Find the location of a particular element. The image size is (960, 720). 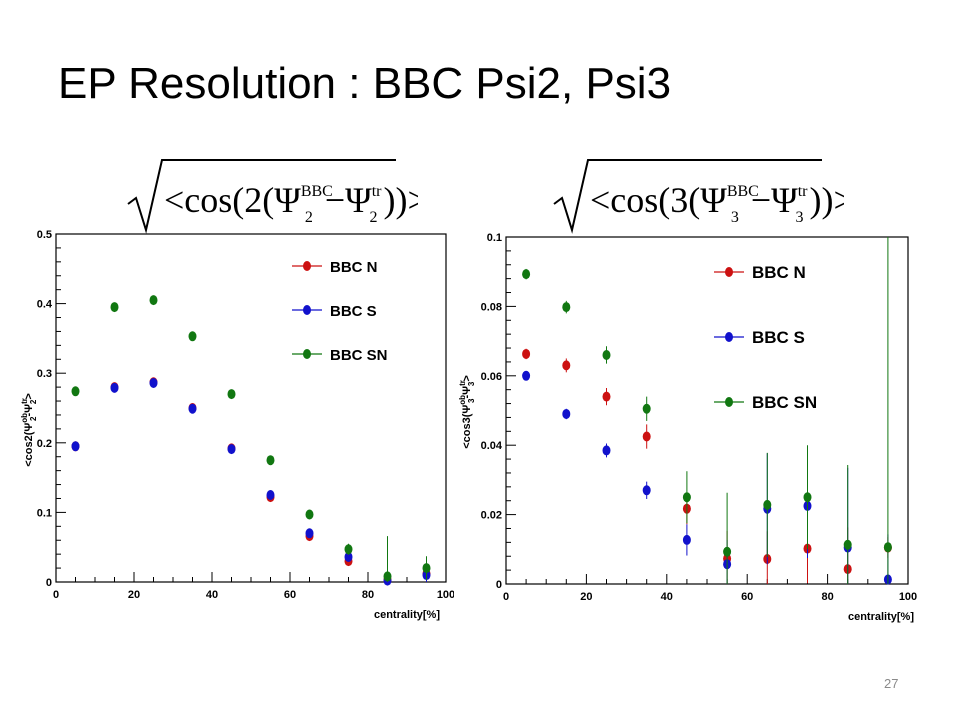

svg-text: <cos3(Ψob3-Ψtr3> is located at coordinates (467, 412).